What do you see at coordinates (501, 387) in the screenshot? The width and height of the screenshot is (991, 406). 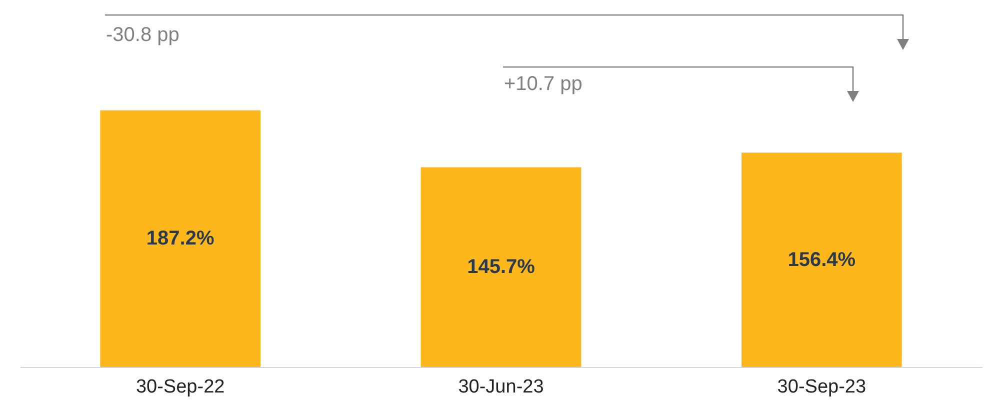 I see `x-tick-label: 30-Jun-23` at bounding box center [501, 387].